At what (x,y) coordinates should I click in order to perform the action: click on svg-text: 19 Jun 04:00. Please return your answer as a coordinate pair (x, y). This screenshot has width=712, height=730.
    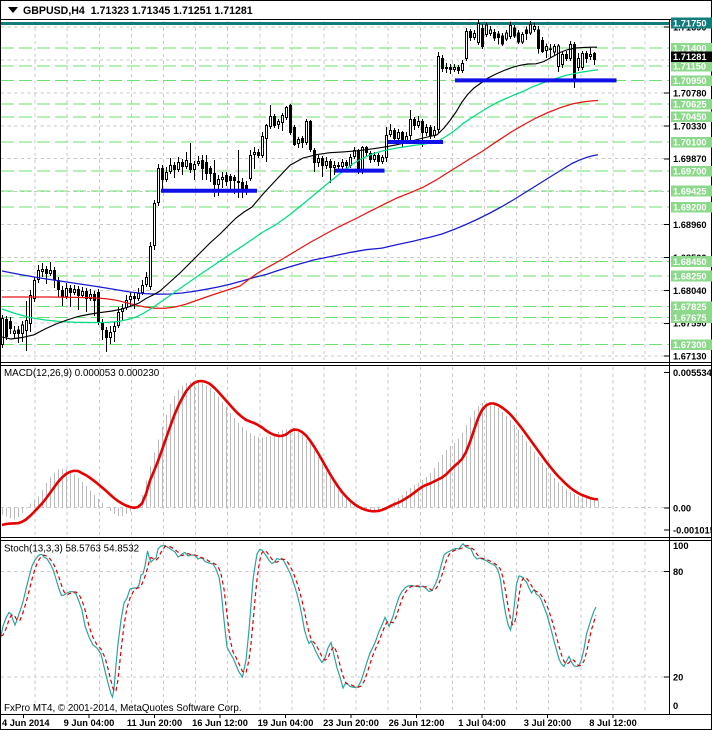
    Looking at the image, I should click on (286, 723).